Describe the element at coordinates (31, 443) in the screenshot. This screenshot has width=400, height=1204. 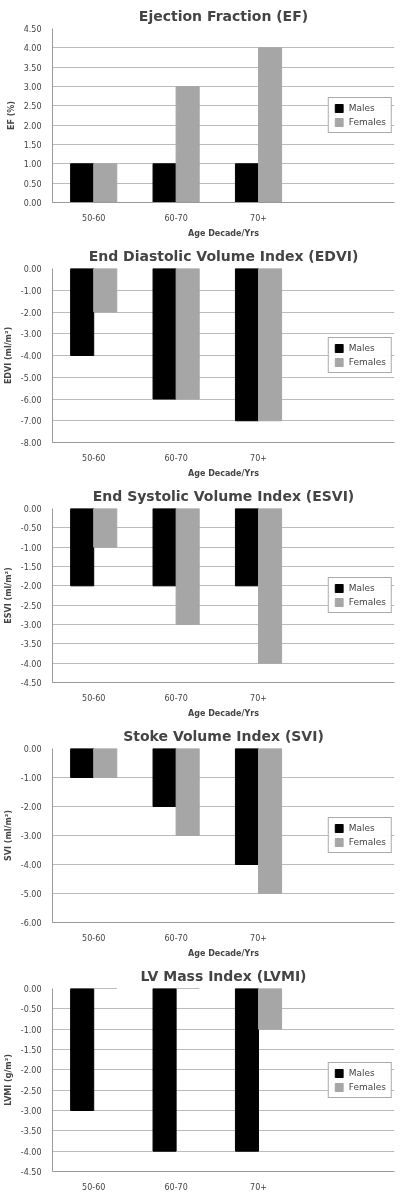
I see `y-tick-label: -8.00` at that location.